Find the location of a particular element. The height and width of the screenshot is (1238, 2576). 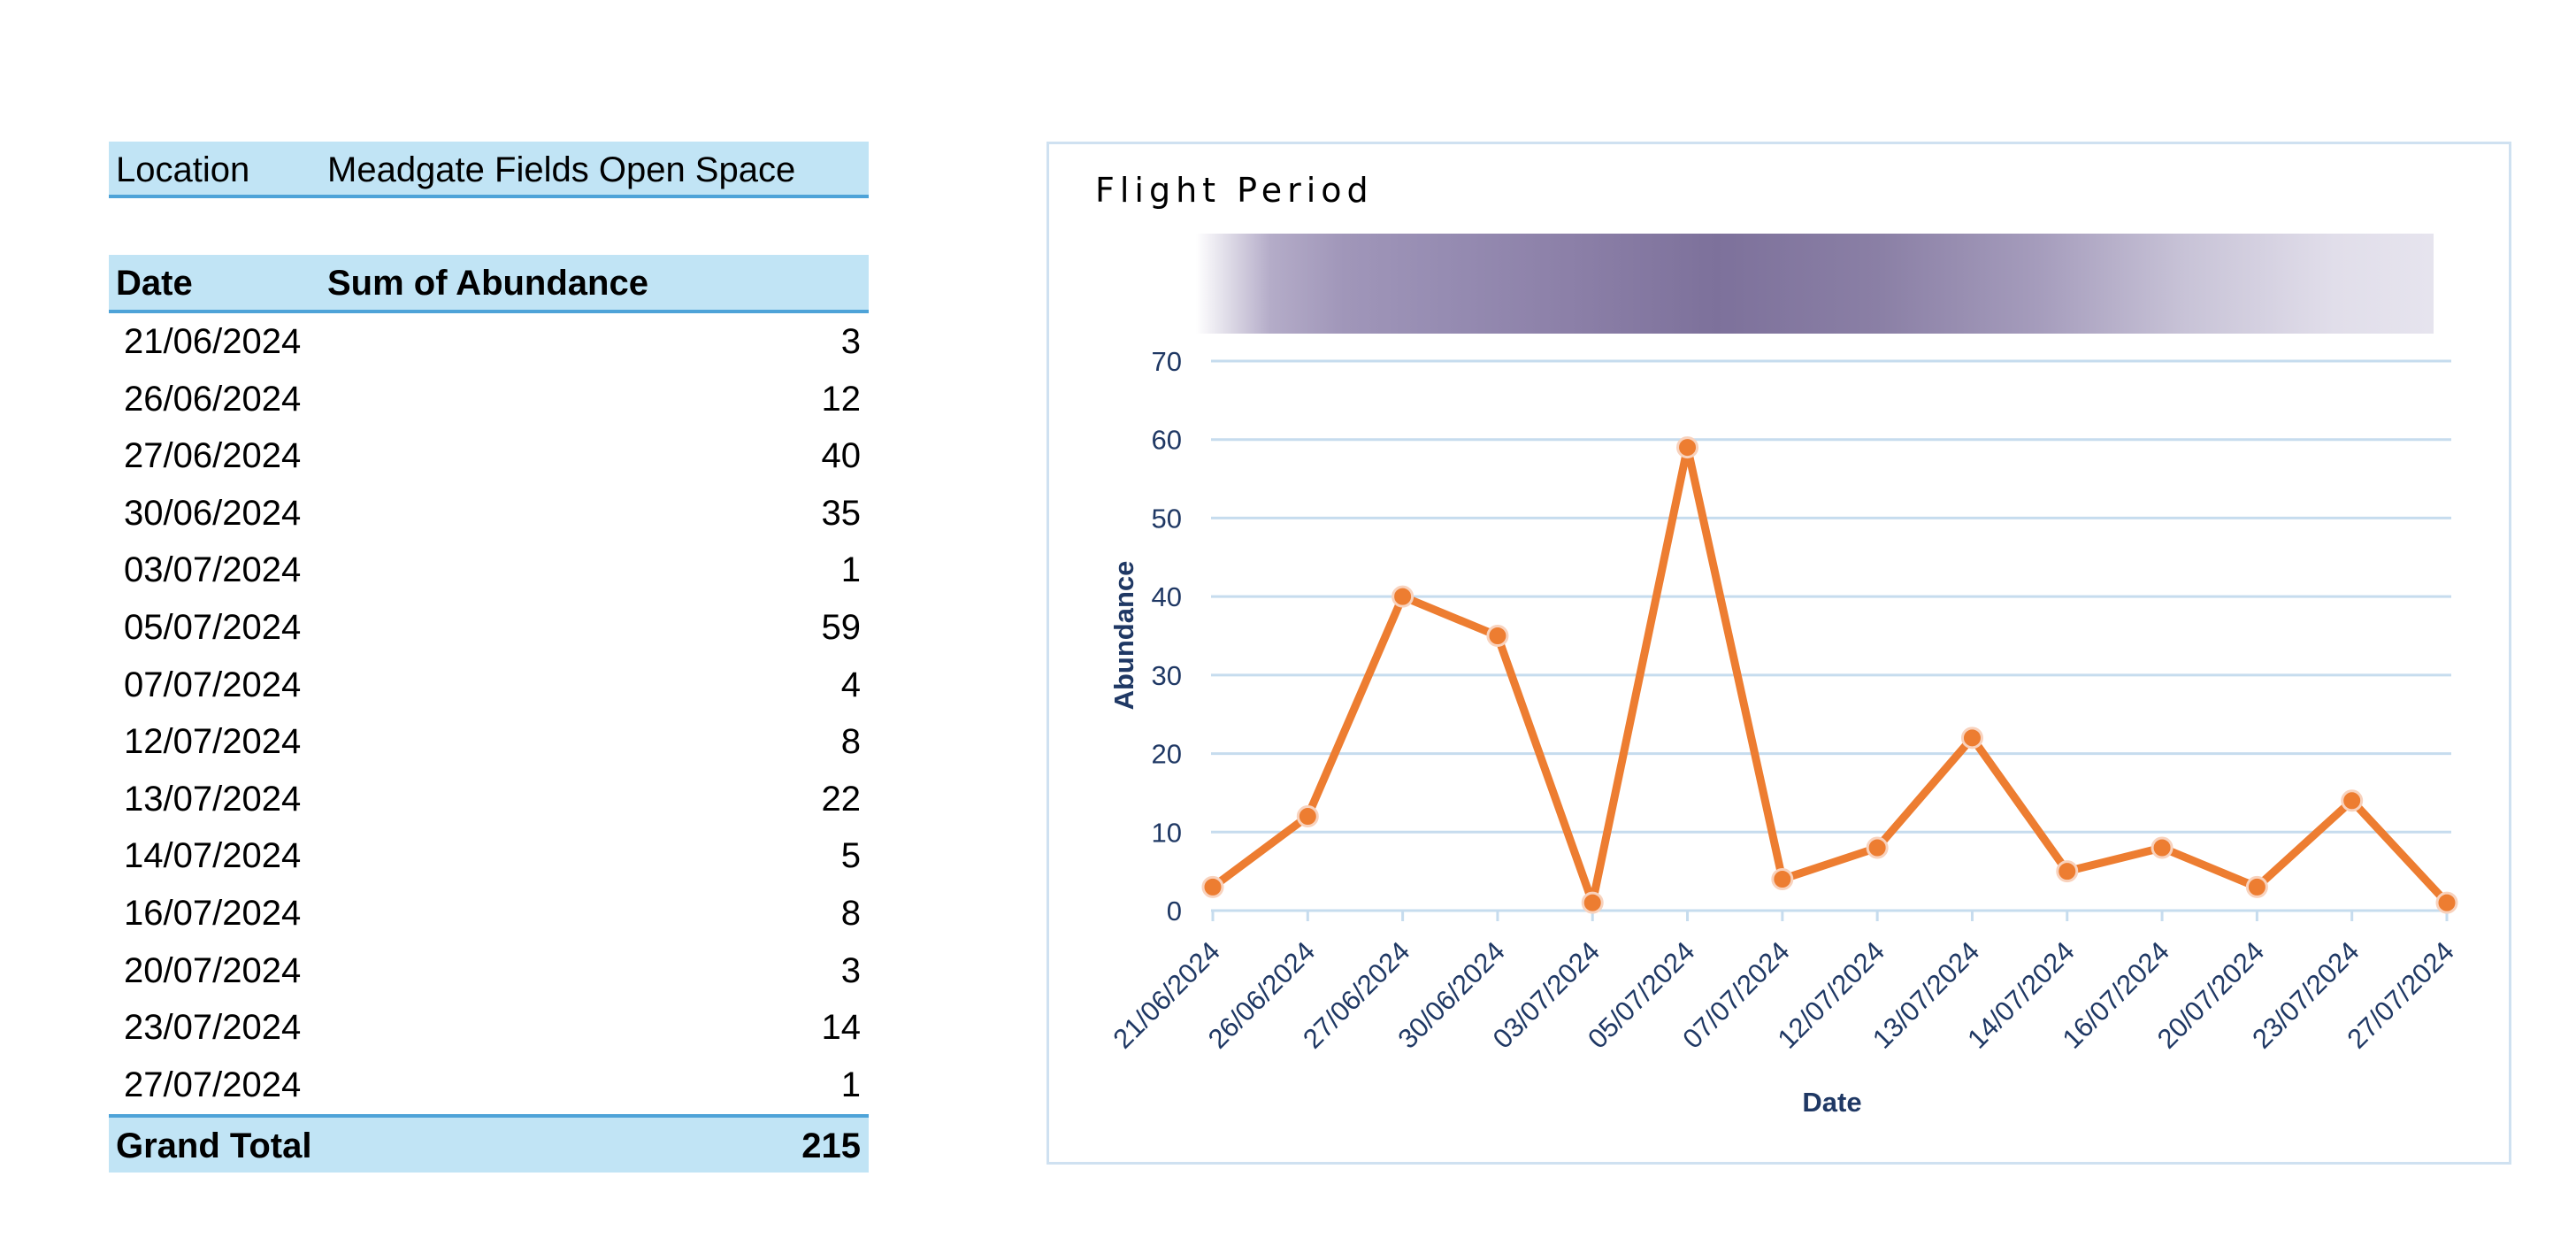

y-tick-label: 40 is located at coordinates (1167, 596).